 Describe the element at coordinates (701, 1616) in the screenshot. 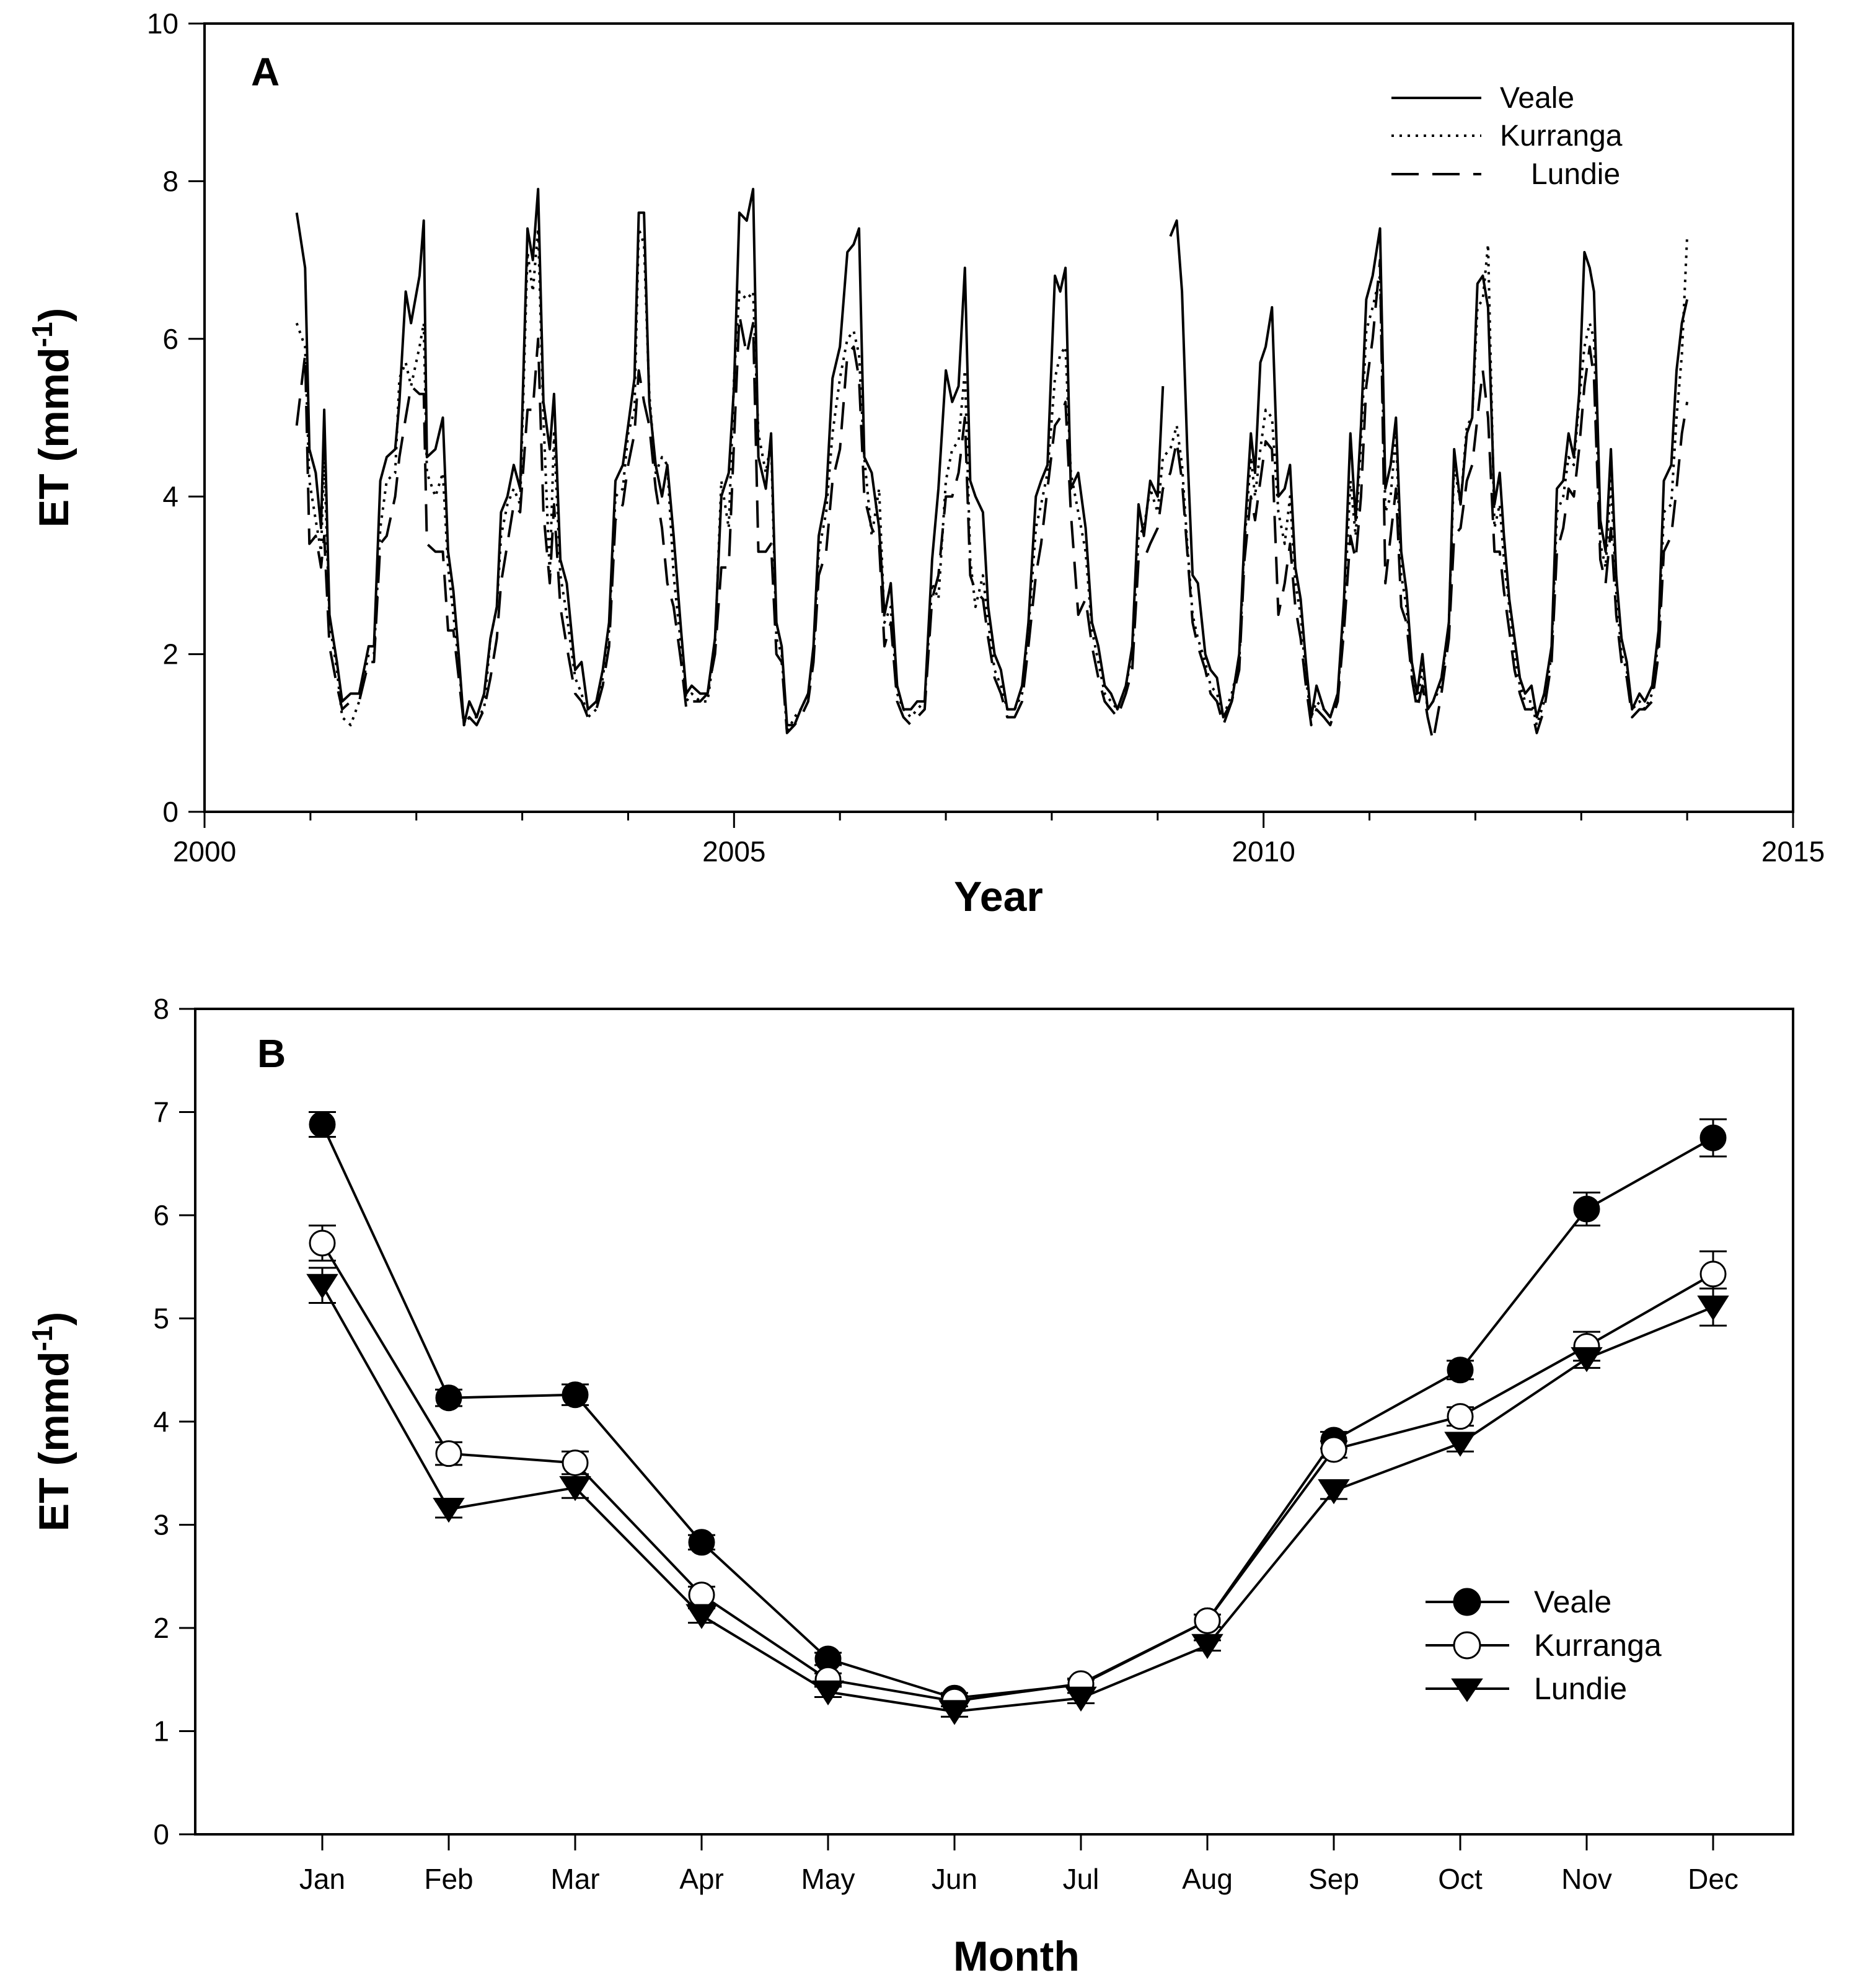

I see `panel-b-point-lundie-apr` at that location.